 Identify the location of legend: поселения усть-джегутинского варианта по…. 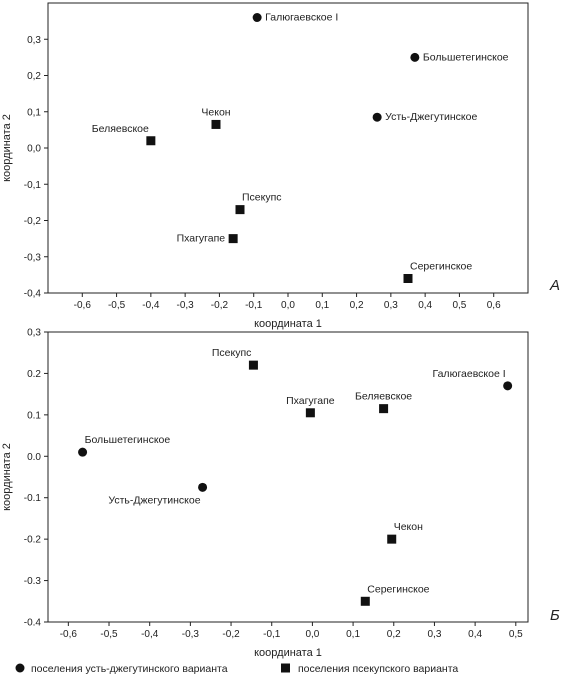
(236, 669).